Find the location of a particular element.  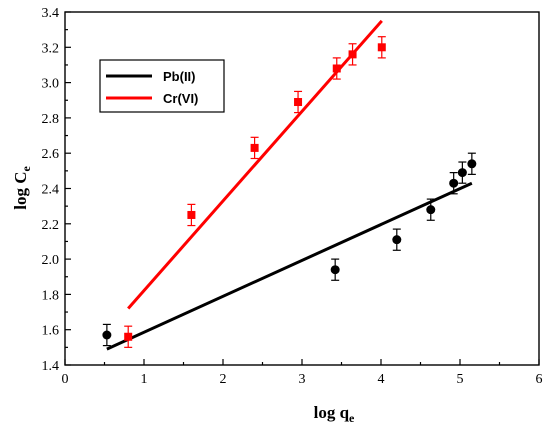

x-axis-title-sub: e is located at coordinates (352, 418).